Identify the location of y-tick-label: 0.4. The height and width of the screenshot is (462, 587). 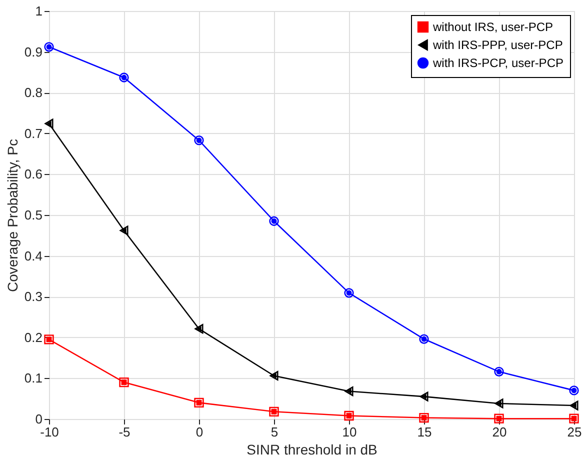
(33, 256).